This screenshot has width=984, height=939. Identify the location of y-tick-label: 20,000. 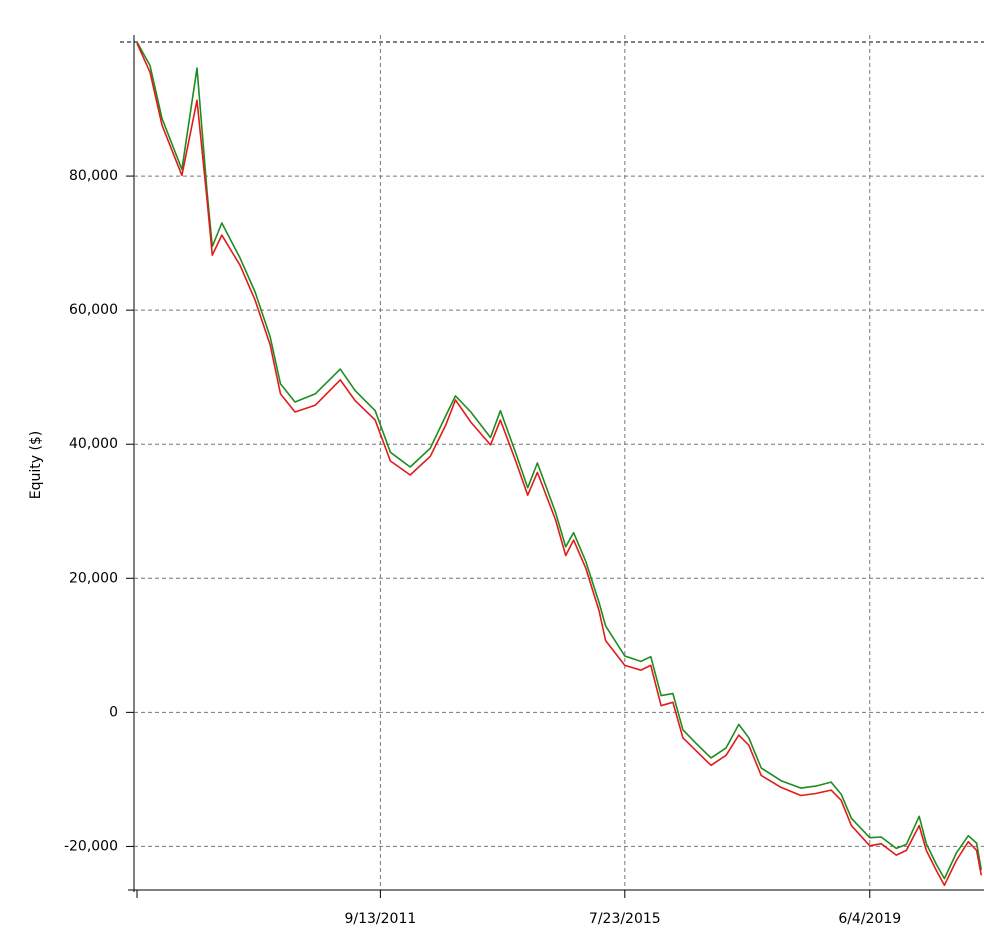
(93, 578).